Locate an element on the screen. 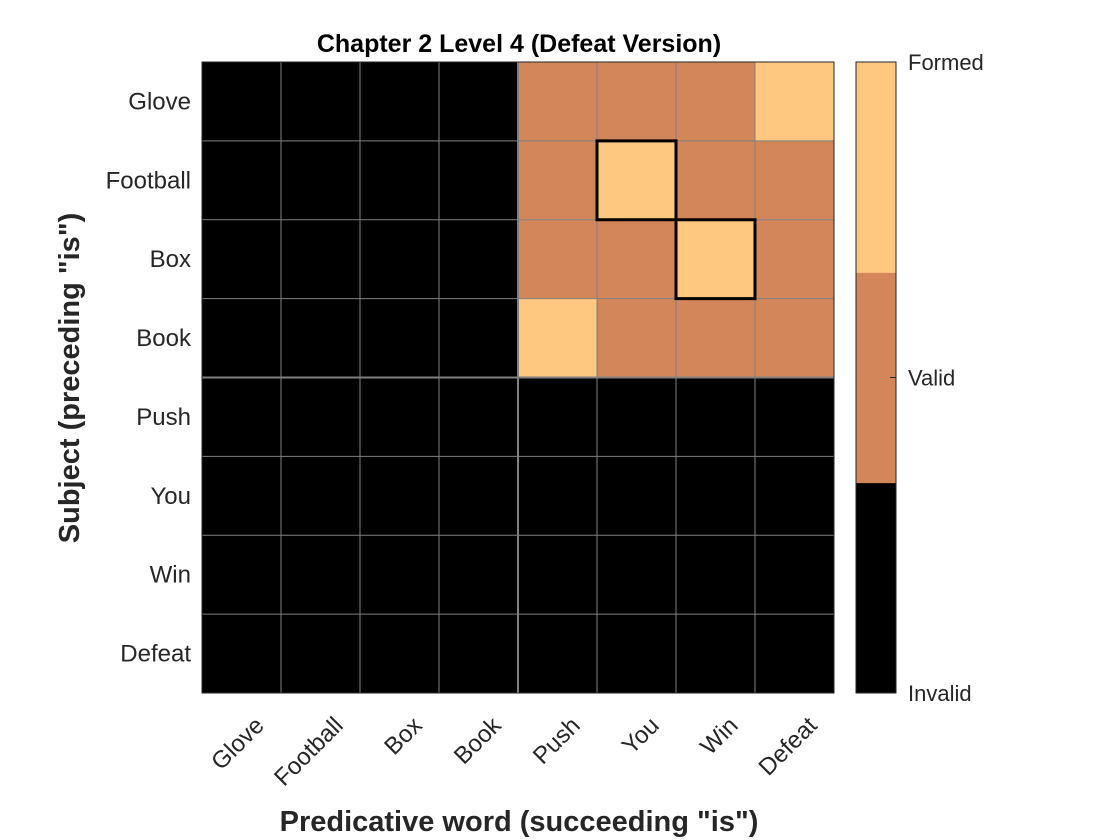 The width and height of the screenshot is (1120, 840). heatmap-cell-book-box is located at coordinates (400, 338).